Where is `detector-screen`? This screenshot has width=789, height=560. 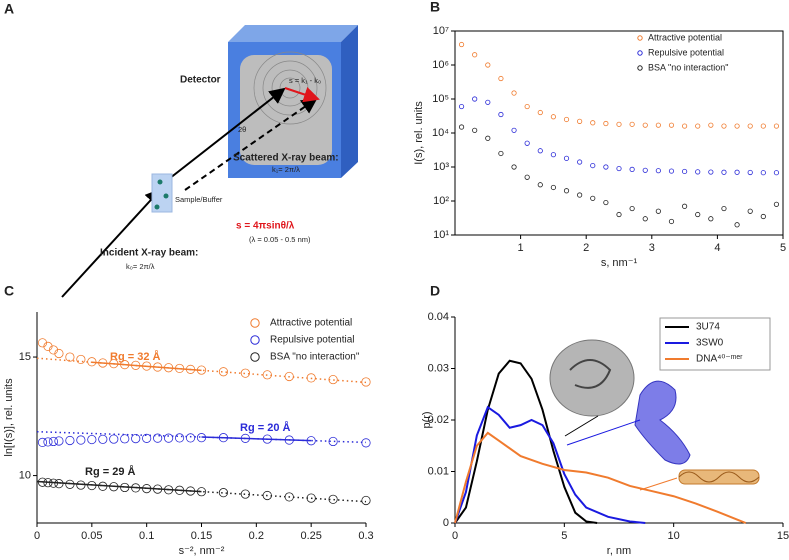
detector-screen is located at coordinates (286, 110).